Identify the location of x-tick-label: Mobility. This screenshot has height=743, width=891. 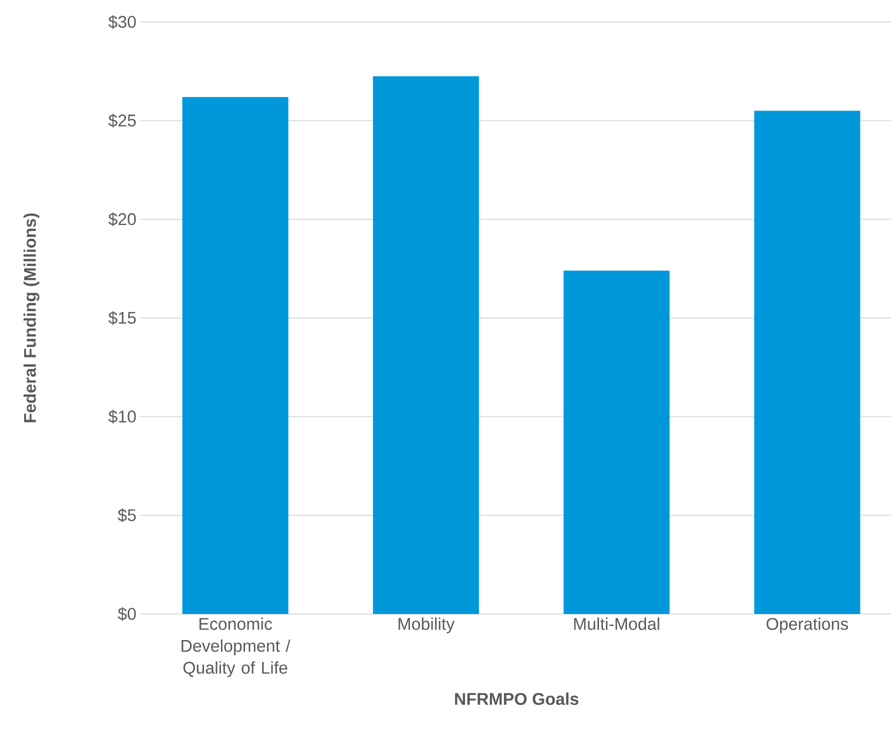
(426, 626).